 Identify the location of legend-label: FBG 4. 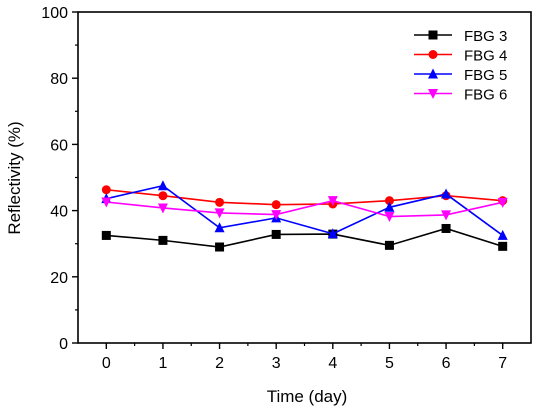
(485, 56).